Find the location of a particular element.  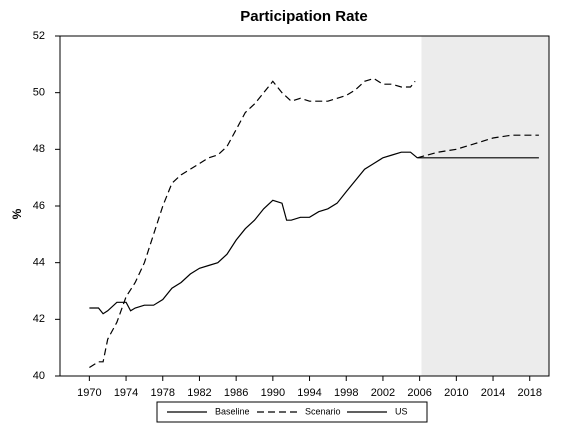

legend-label: Scenario is located at coordinates (323, 411).